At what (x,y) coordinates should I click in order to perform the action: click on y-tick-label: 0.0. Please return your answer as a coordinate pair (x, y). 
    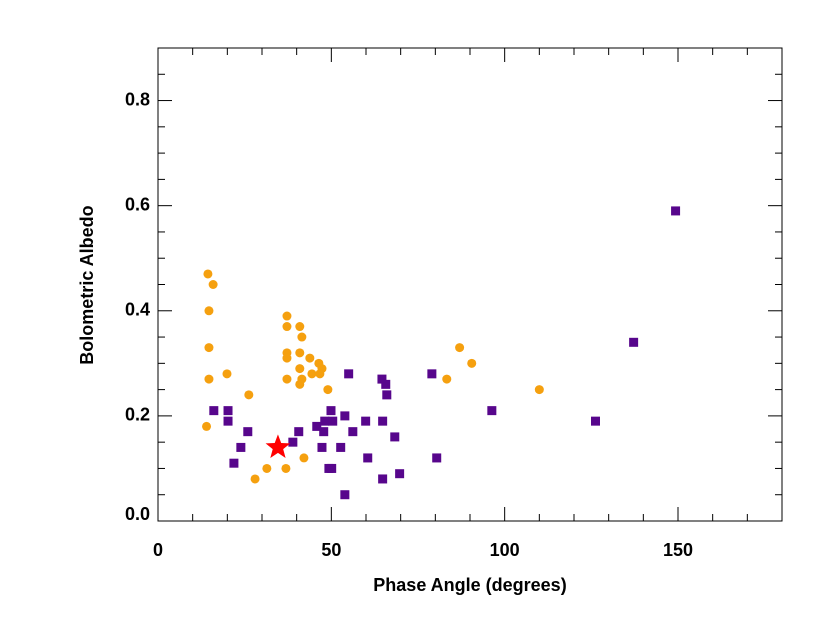
    Looking at the image, I should click on (137, 514).